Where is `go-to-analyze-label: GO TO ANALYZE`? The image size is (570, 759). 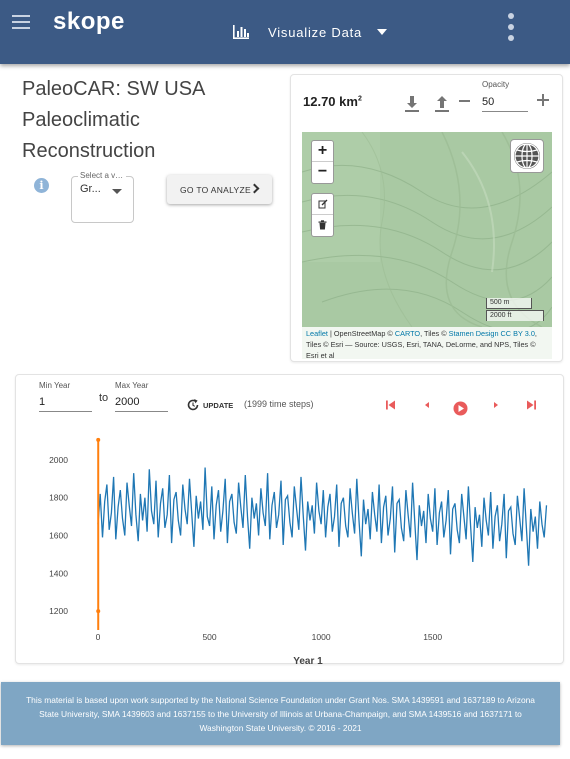 go-to-analyze-label: GO TO ANALYZE is located at coordinates (215, 189).